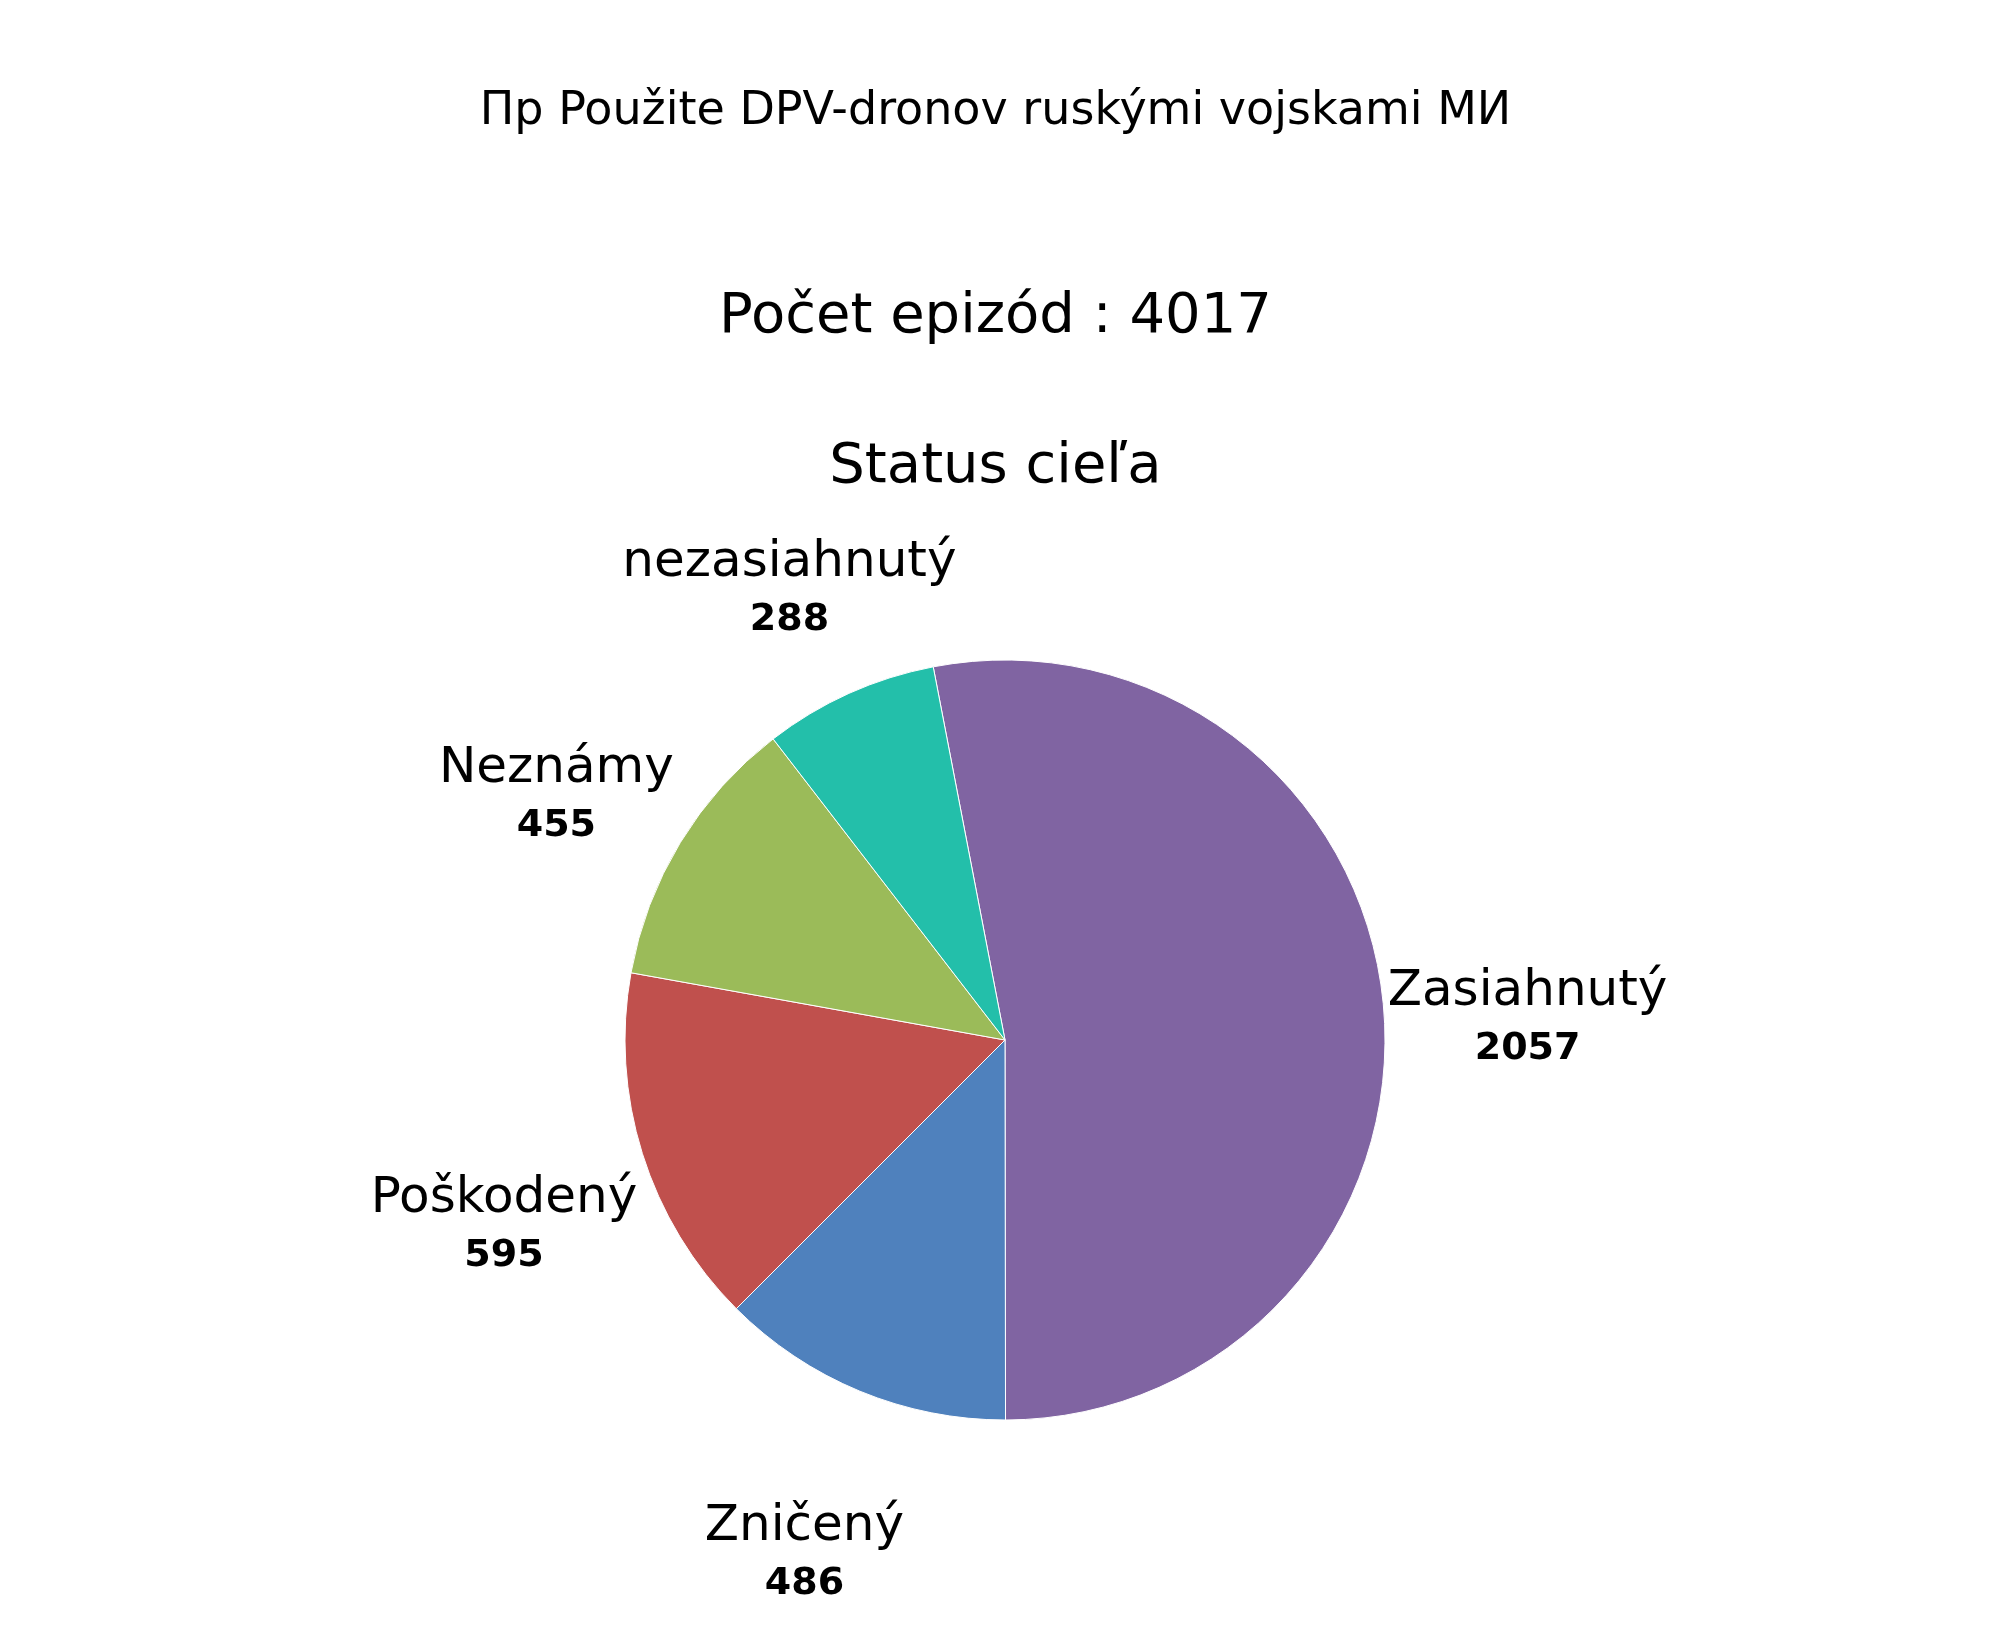 The height and width of the screenshot is (1645, 1991). What do you see at coordinates (789, 617) in the screenshot?
I see `data-label: 288` at bounding box center [789, 617].